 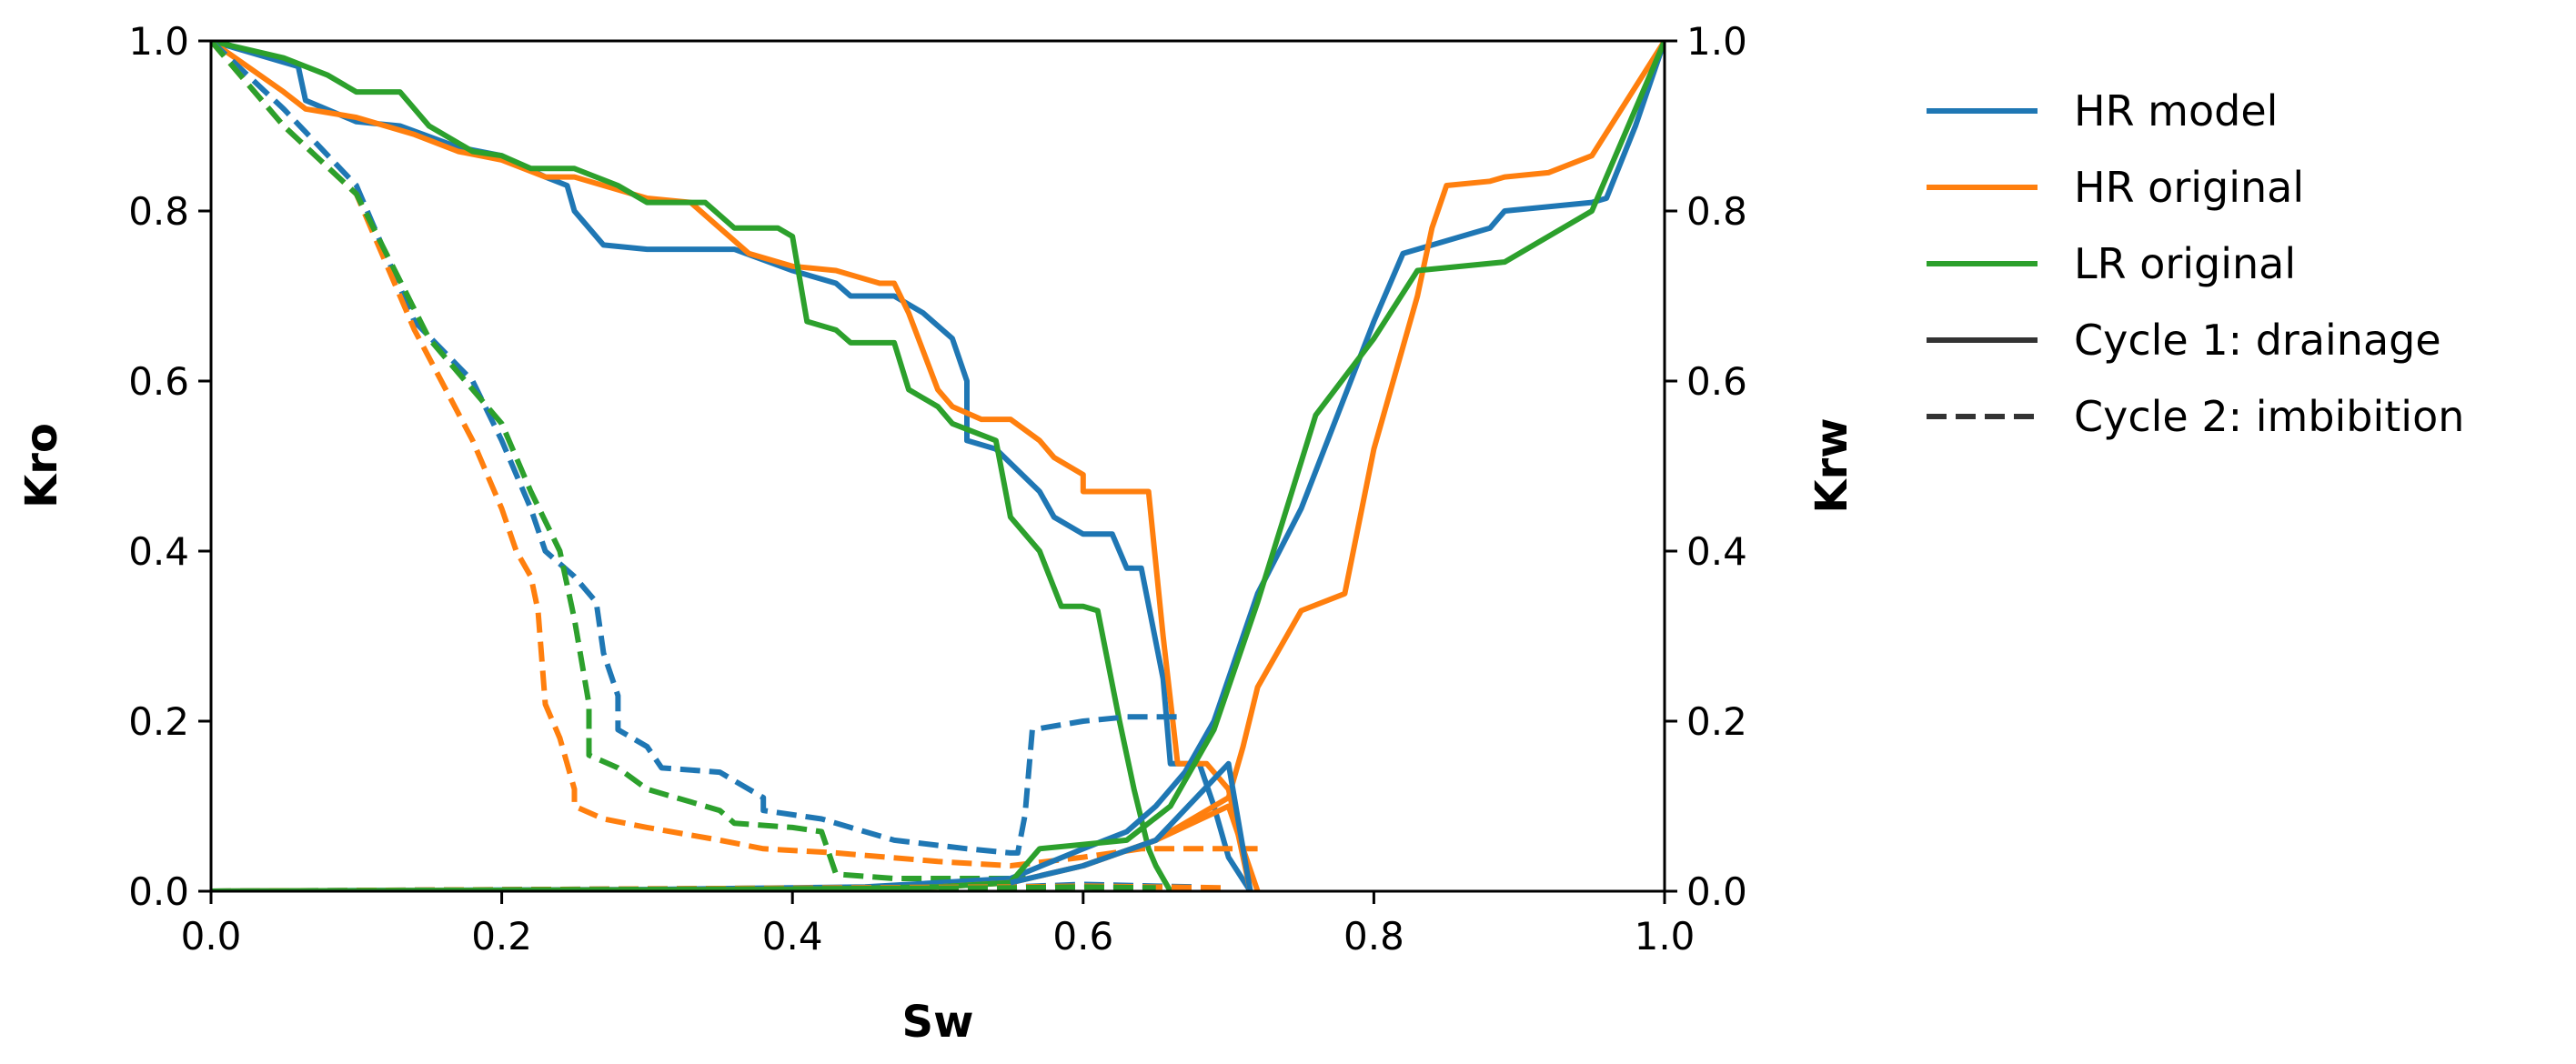 I want to click on y-tick-label: 0.6, so click(x=158, y=381).